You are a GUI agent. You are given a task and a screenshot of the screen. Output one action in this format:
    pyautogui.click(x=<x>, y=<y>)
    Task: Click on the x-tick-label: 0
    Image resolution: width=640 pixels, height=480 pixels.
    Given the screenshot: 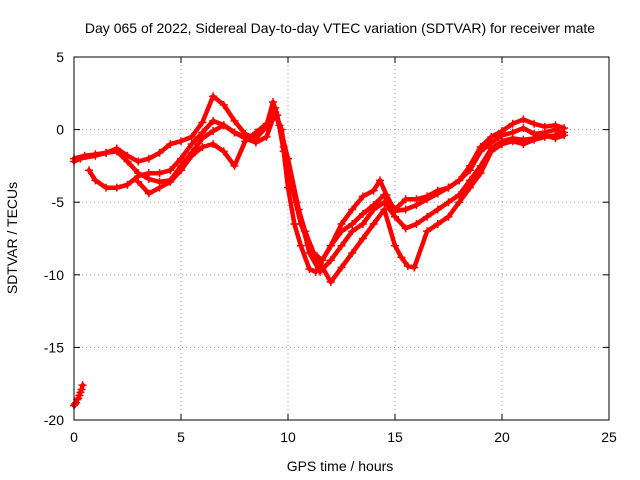 What is the action you would take?
    pyautogui.click(x=74, y=437)
    